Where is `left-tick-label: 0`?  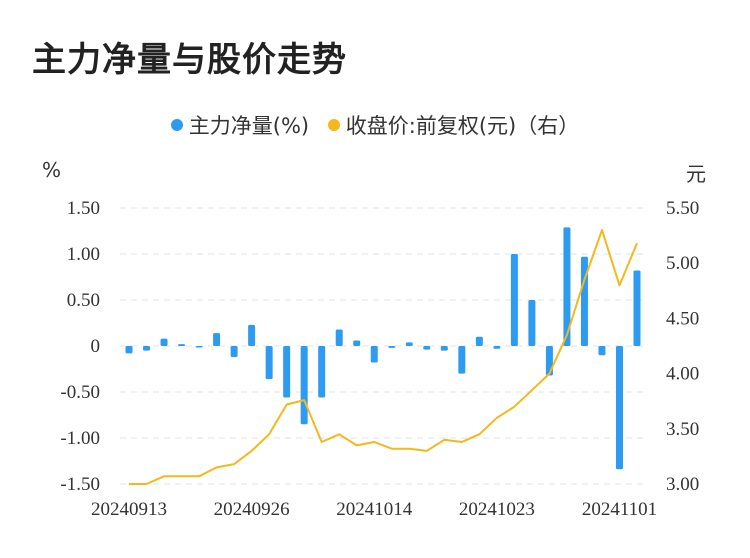 left-tick-label: 0 is located at coordinates (96, 346).